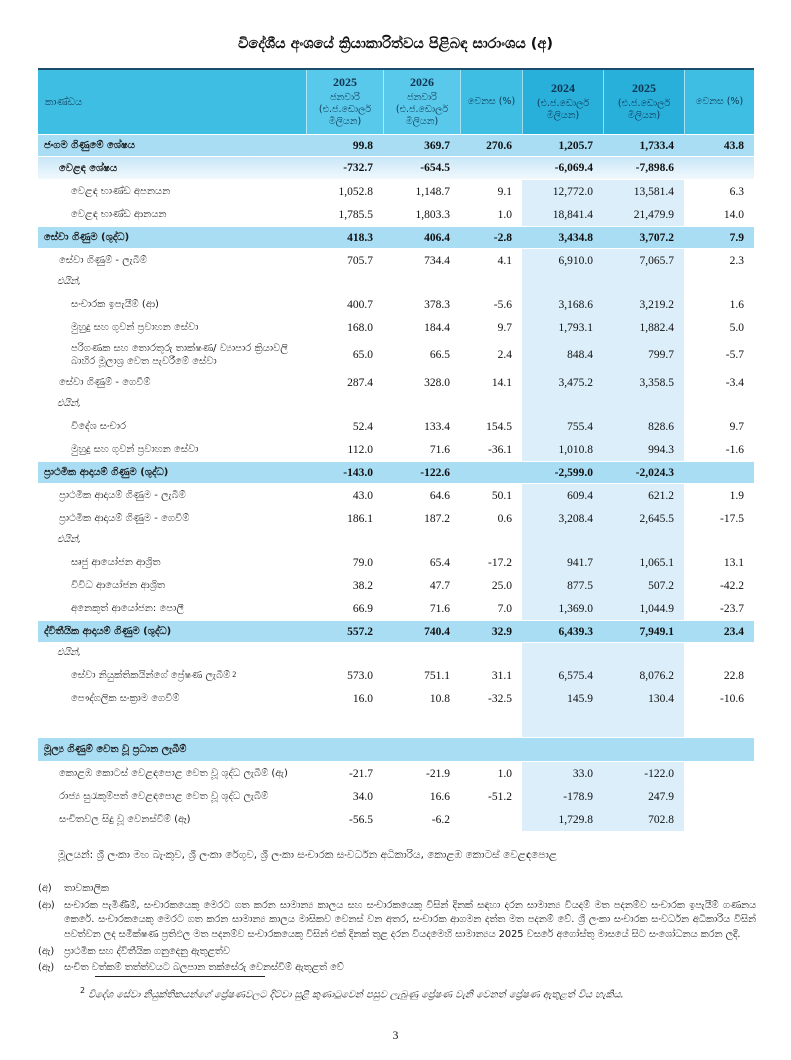  Describe the element at coordinates (643, 449) in the screenshot. I see `value-cell: 994.3` at that location.